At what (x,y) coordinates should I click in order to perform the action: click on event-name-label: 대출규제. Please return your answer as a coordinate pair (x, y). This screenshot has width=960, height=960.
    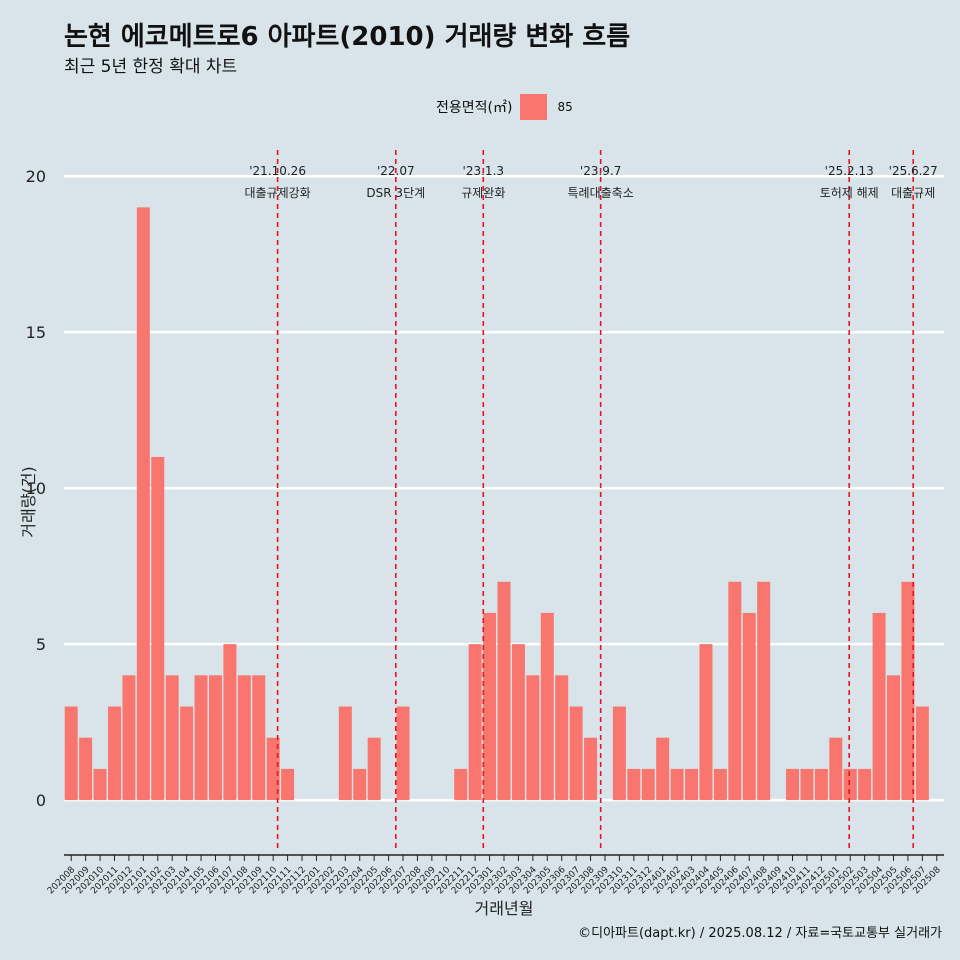
    Looking at the image, I should click on (913, 193).